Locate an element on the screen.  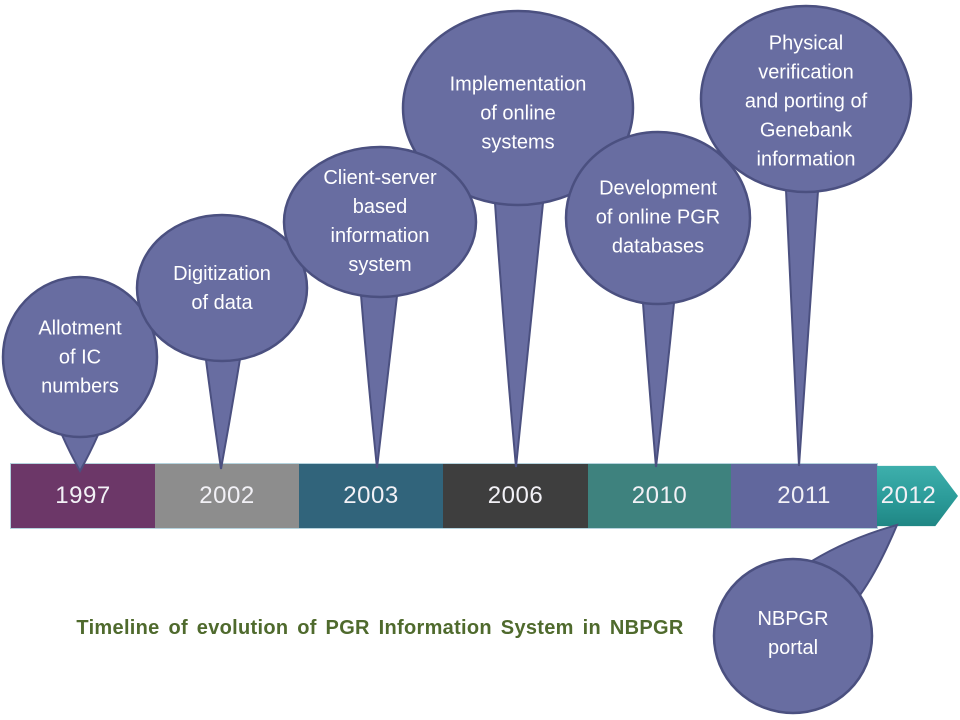
balloon-implementation-label: Implementation of online systems is located at coordinates (518, 113).